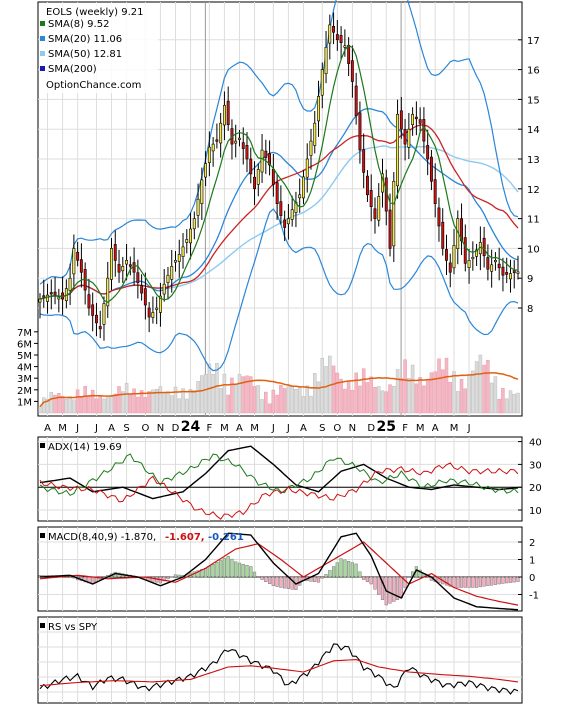 Image resolution: width=566 pixels, height=706 pixels. Describe the element at coordinates (533, 71) in the screenshot. I see `price-tick-label: 16` at that location.